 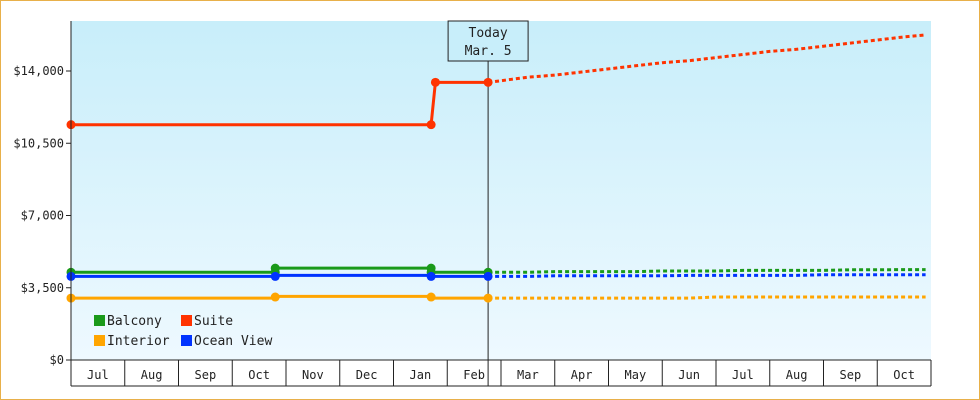 What do you see at coordinates (689, 375) in the screenshot?
I see `x-tick-label: Jun` at bounding box center [689, 375].